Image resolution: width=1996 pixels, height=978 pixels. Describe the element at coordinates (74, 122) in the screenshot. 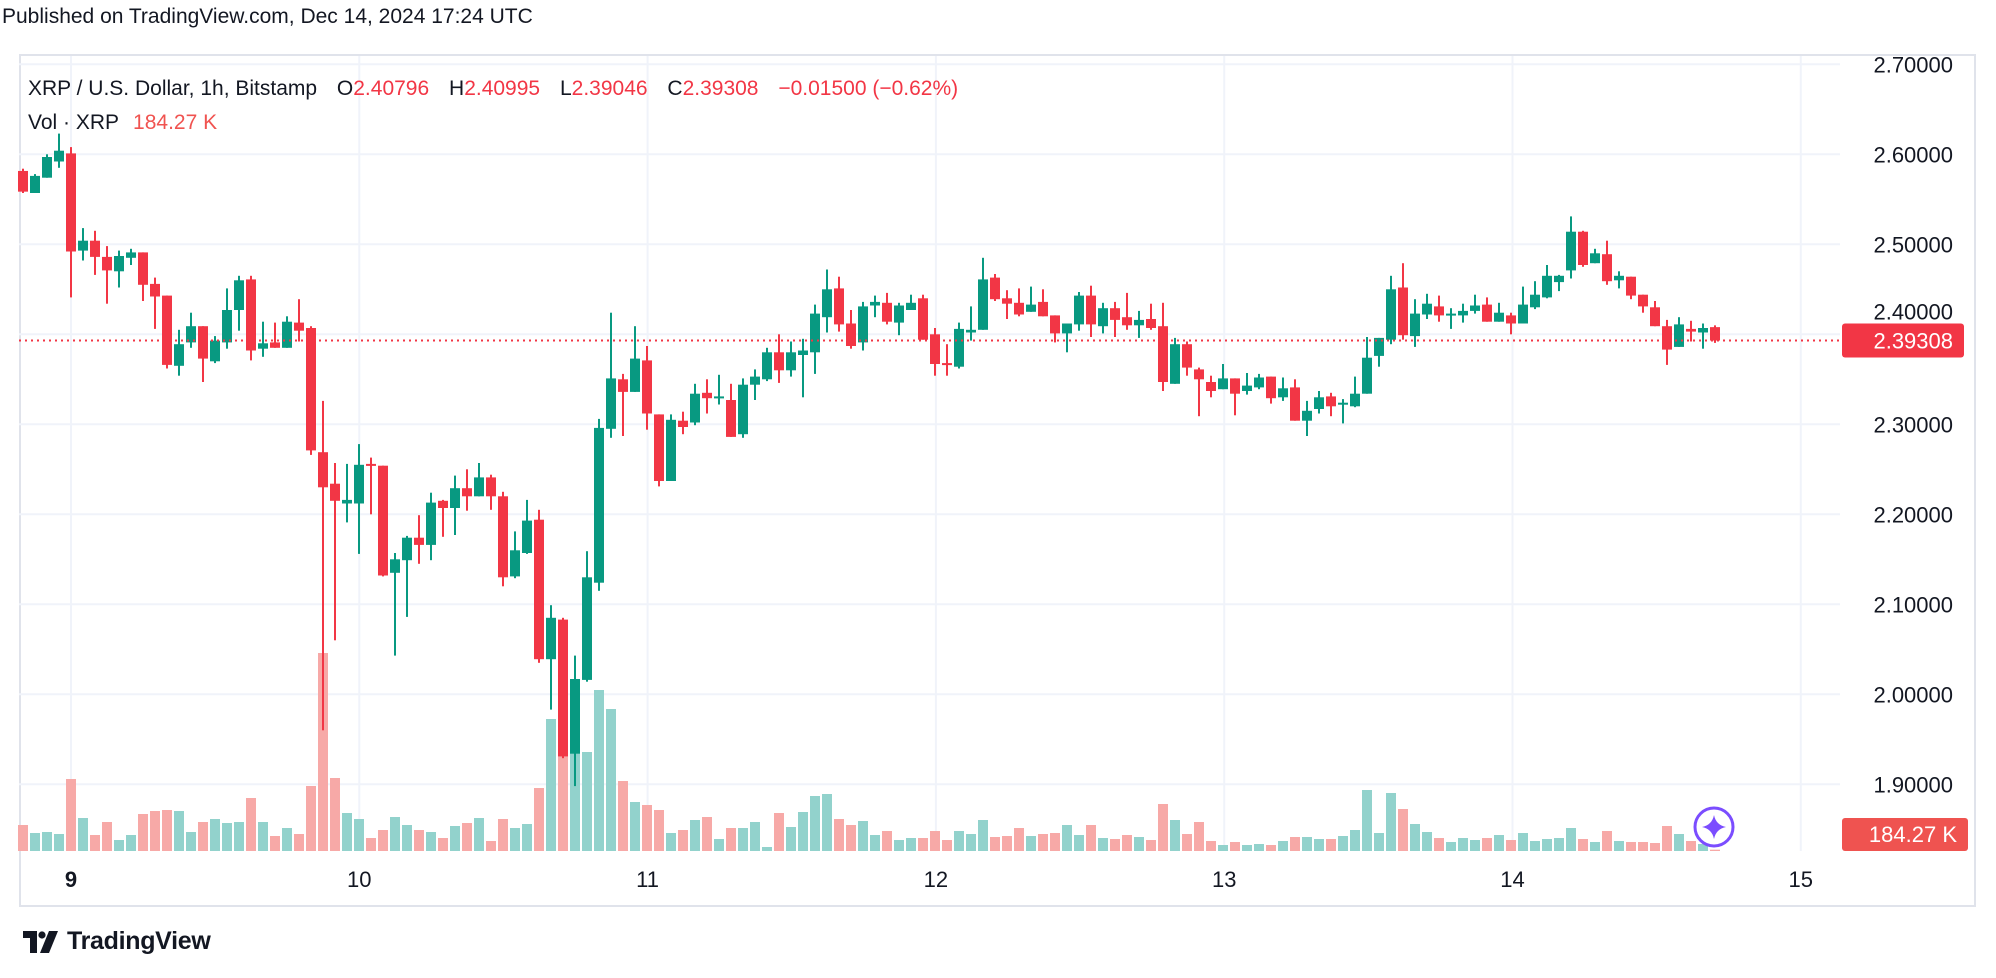

I see `volume-label: Vol · XRP` at that location.